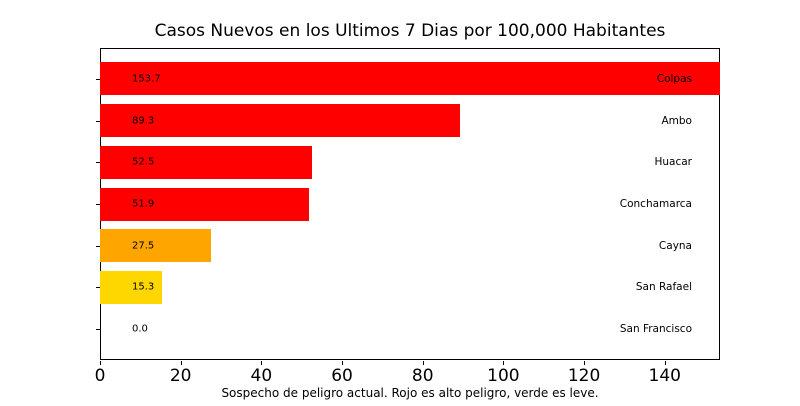 The height and width of the screenshot is (406, 800). I want to click on bar-value-label-san-francisco: 0.0, so click(140, 329).